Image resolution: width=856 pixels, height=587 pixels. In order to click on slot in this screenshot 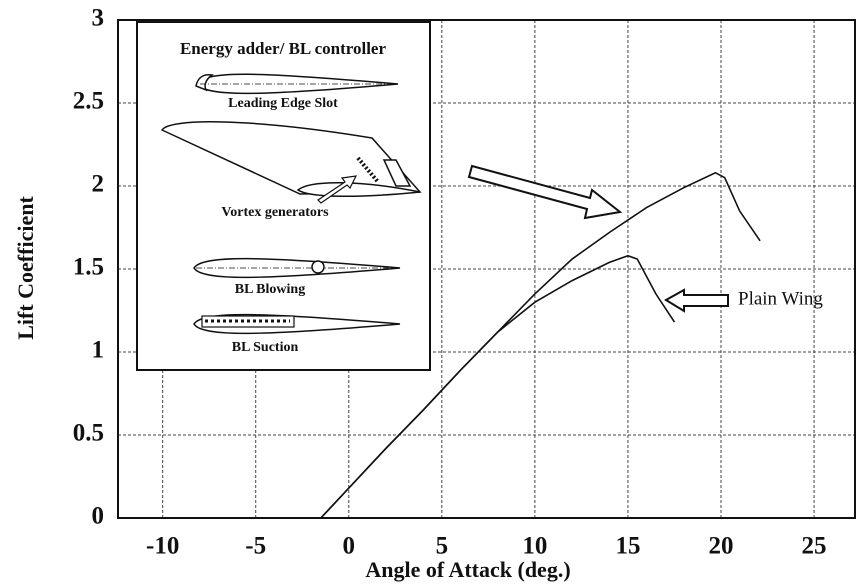, I will do `click(204, 83)`.